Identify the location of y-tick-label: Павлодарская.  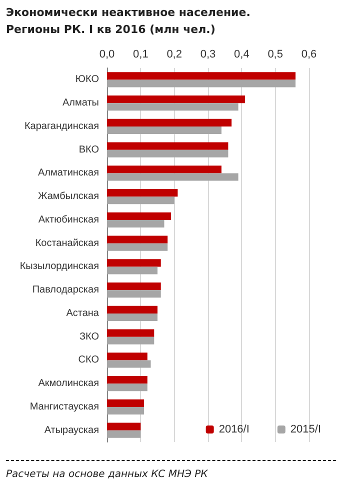
(65, 290).